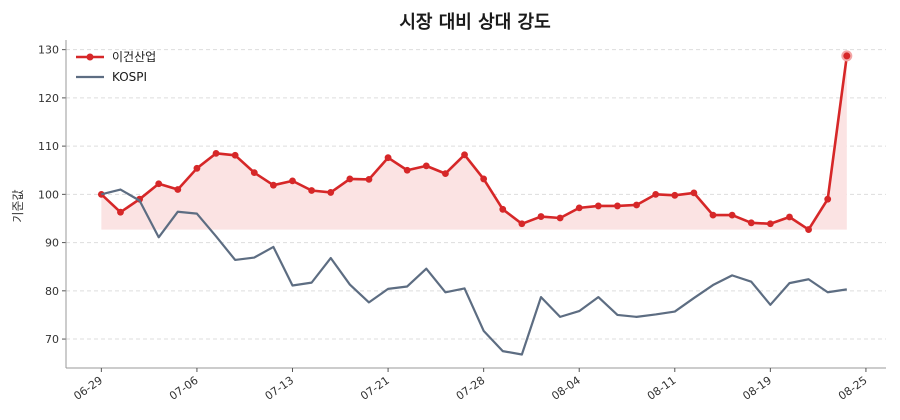  Describe the element at coordinates (48, 98) in the screenshot. I see `y-tick-label: 120` at that location.